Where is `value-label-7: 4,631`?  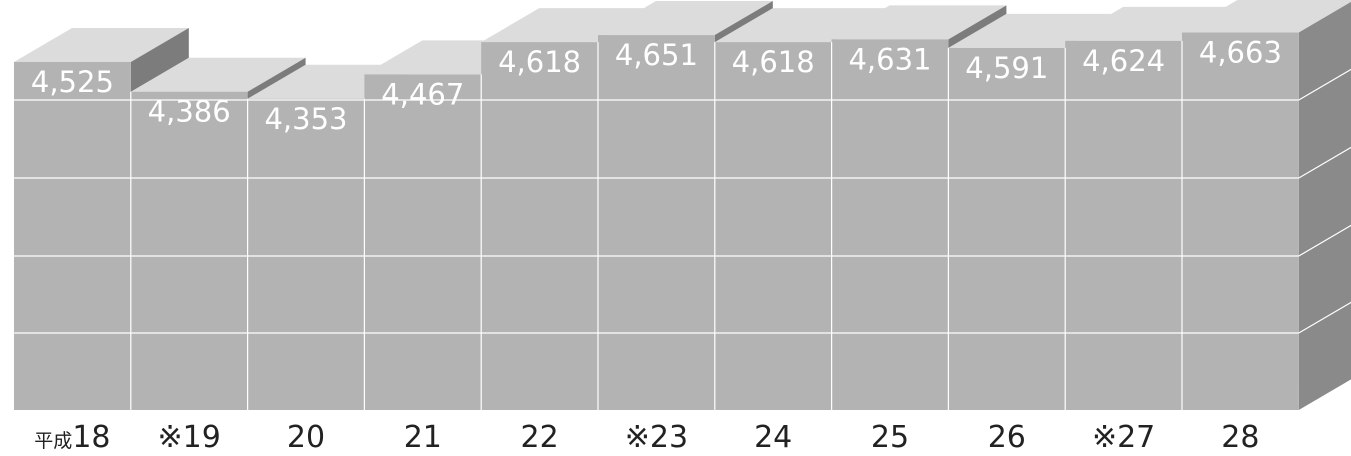 value-label-7: 4,631 is located at coordinates (889, 59).